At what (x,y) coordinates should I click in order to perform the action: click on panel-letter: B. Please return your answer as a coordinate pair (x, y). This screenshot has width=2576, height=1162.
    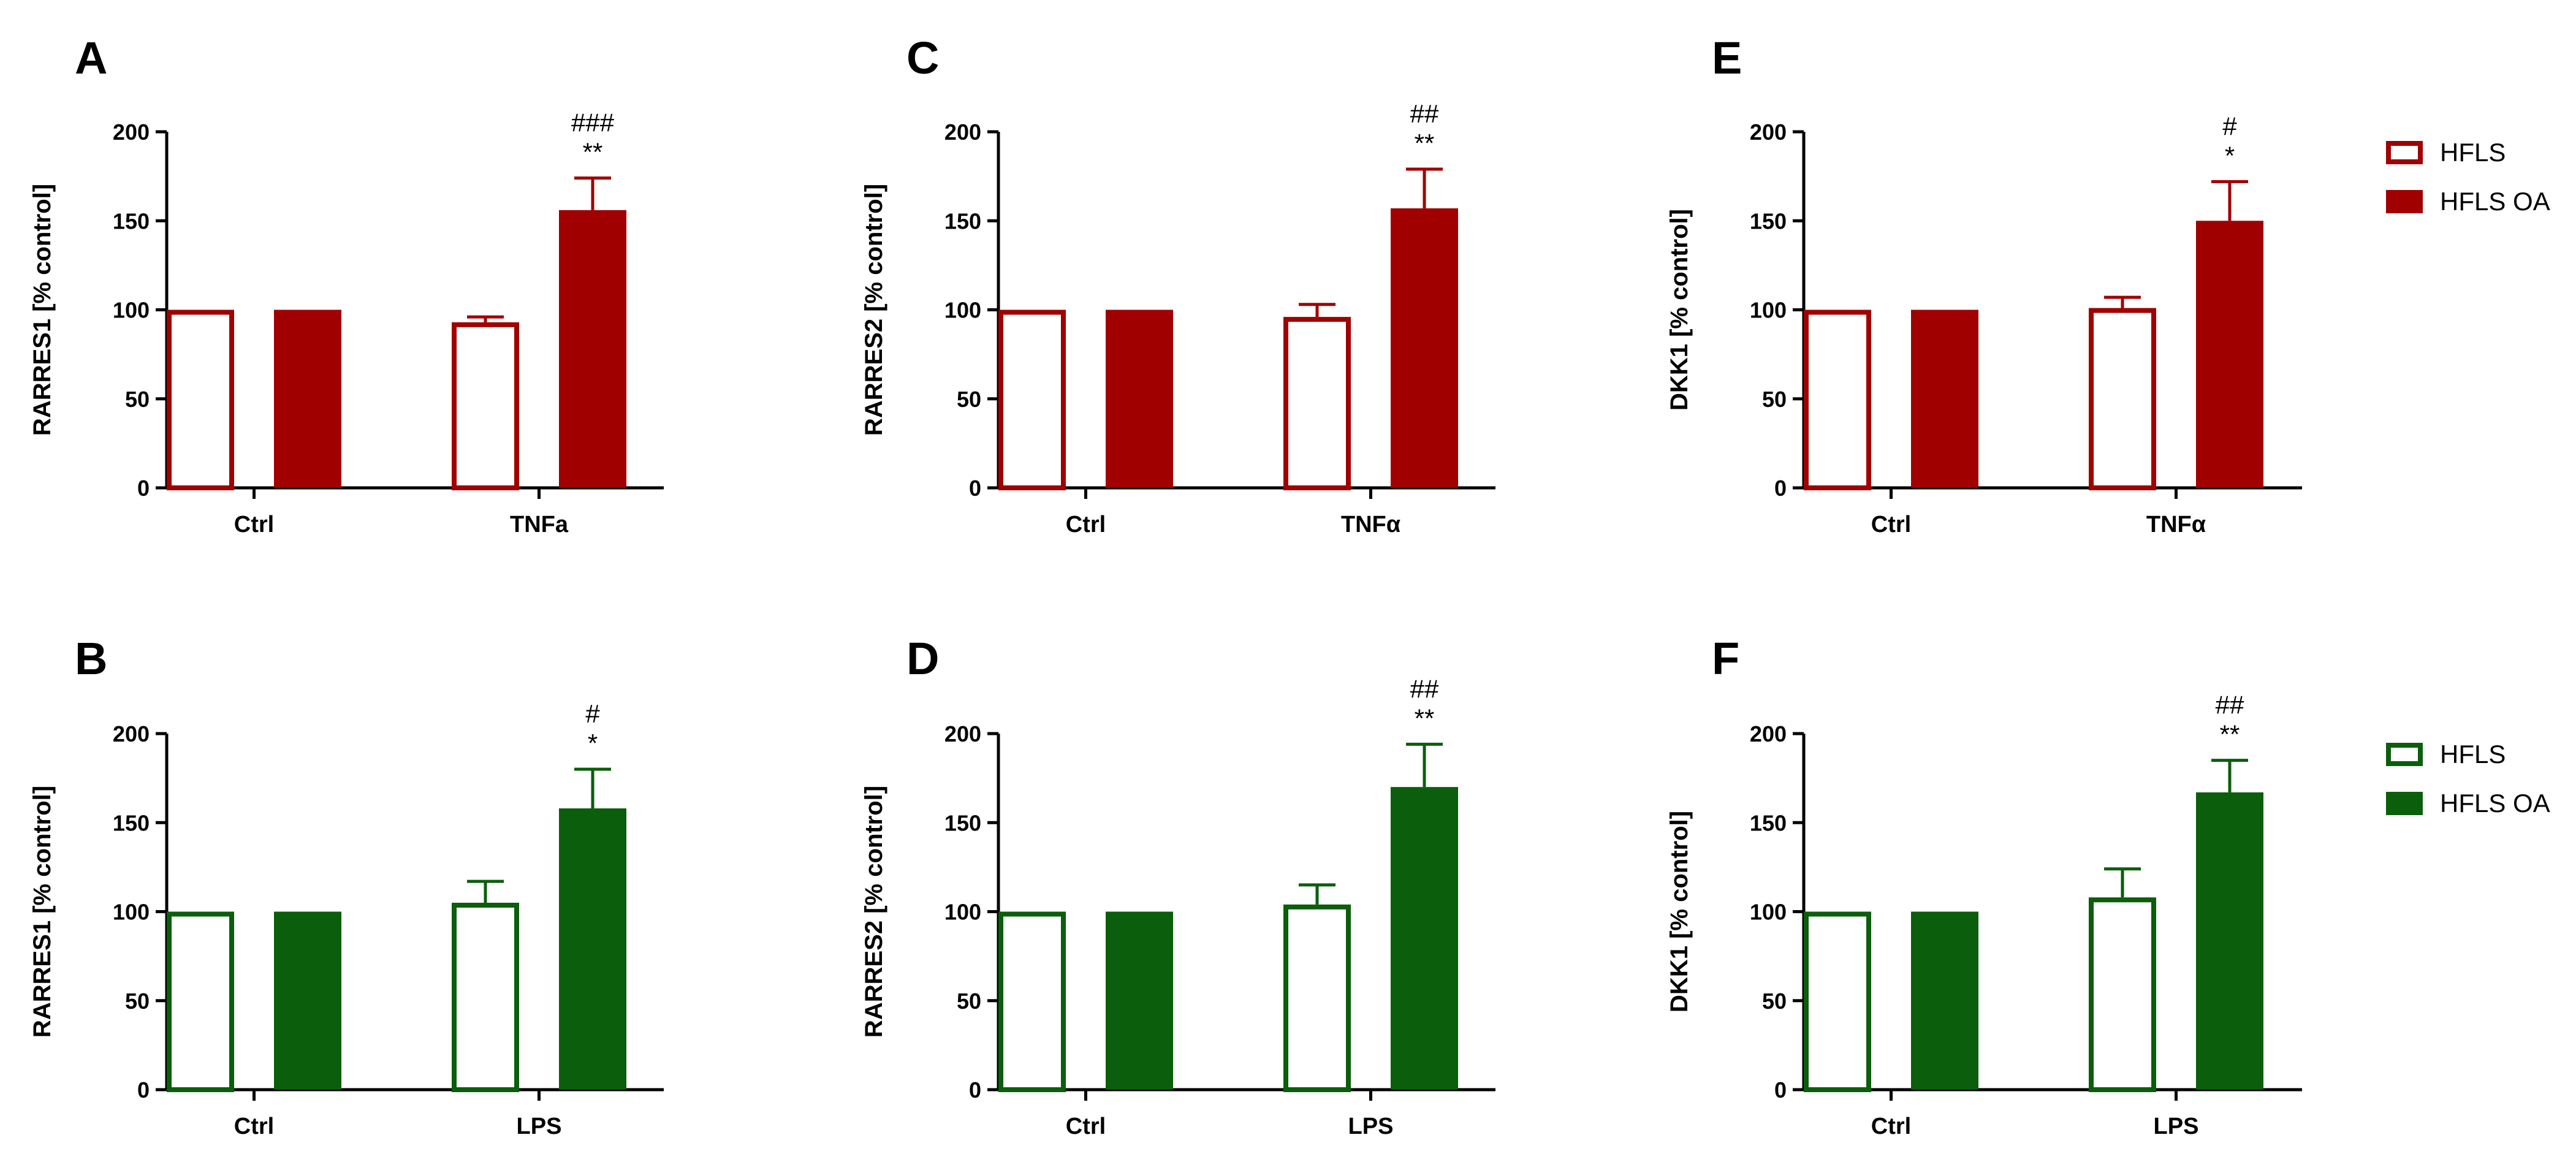
    Looking at the image, I should click on (91, 658).